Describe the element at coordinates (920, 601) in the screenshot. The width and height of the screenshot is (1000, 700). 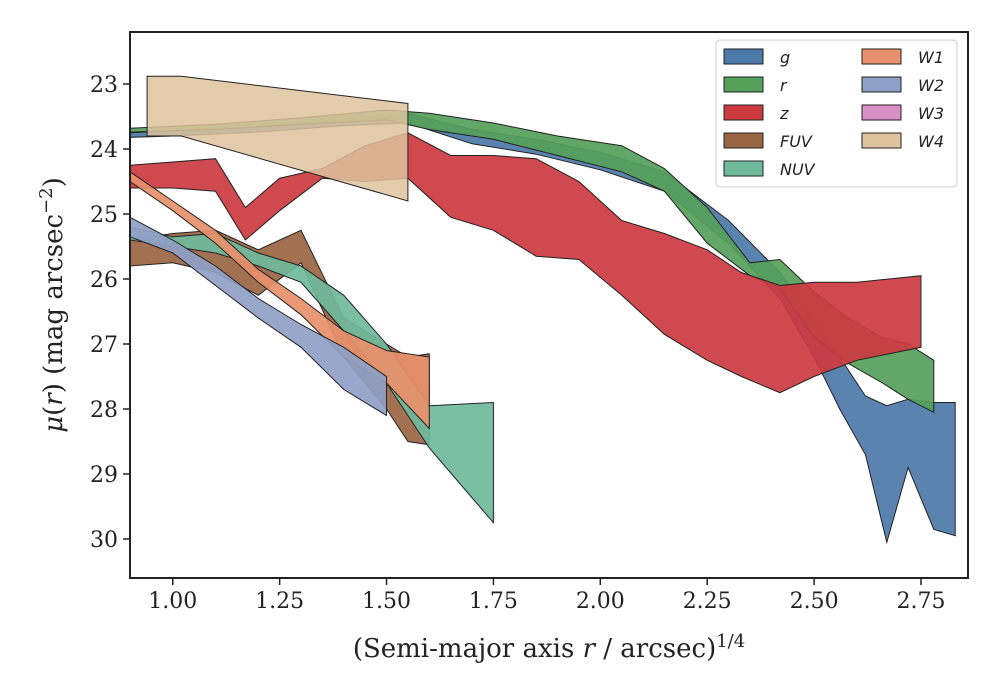
I see `x-tick-label: 2.75` at that location.